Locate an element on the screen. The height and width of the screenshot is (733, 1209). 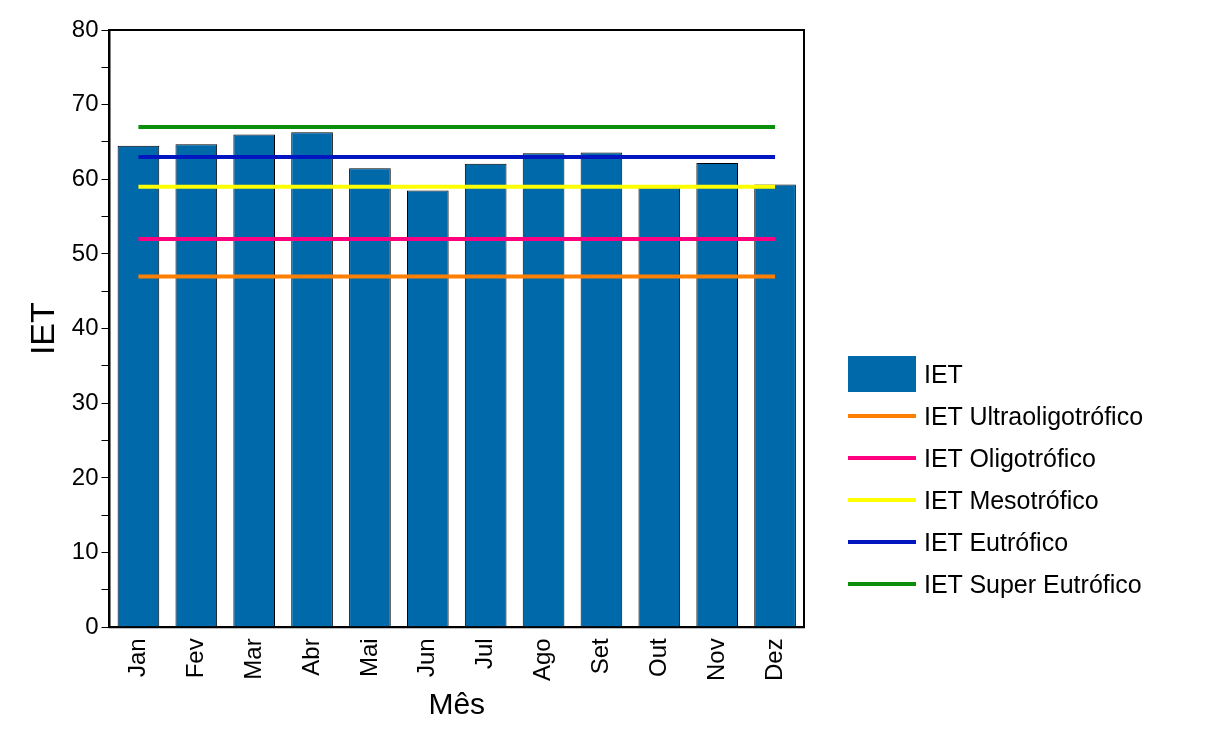
legend-label: IET Eutrófico is located at coordinates (996, 542).